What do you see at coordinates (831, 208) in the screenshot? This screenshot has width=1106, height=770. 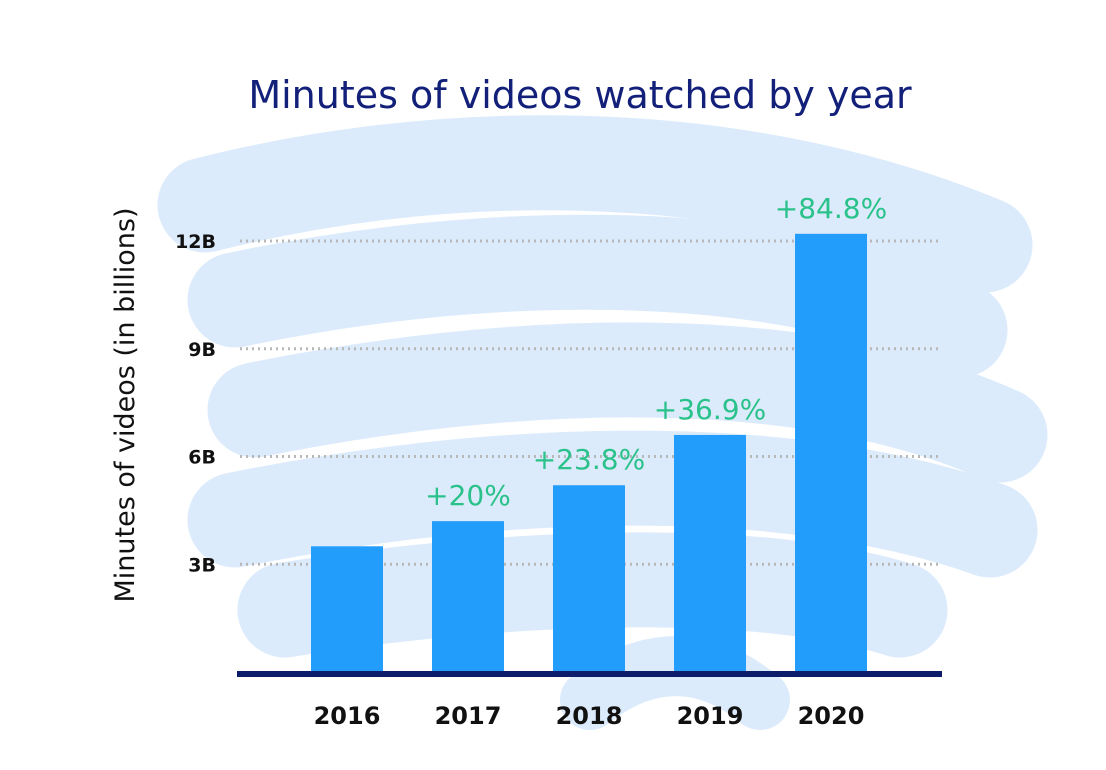 I see `growth-label: +84.8%` at bounding box center [831, 208].